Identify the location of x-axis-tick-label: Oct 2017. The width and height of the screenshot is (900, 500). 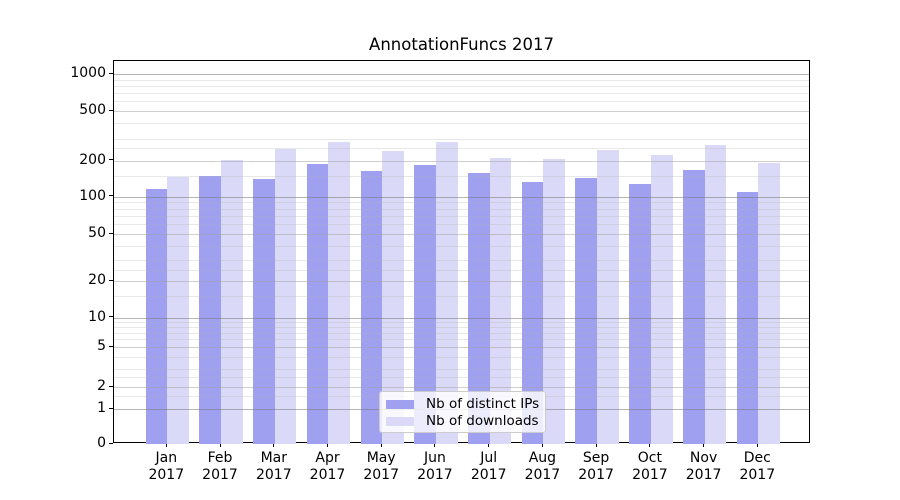
(650, 466).